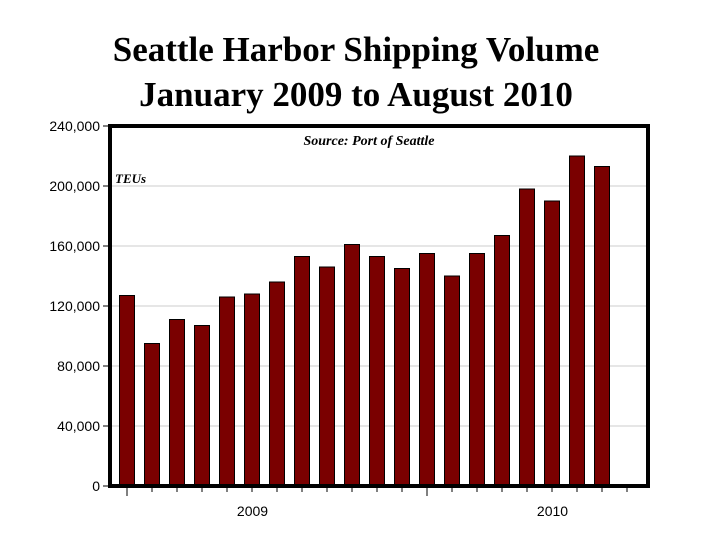 This screenshot has height=550, width=712. Describe the element at coordinates (78, 426) in the screenshot. I see `y-tick-label: 40,000` at that location.